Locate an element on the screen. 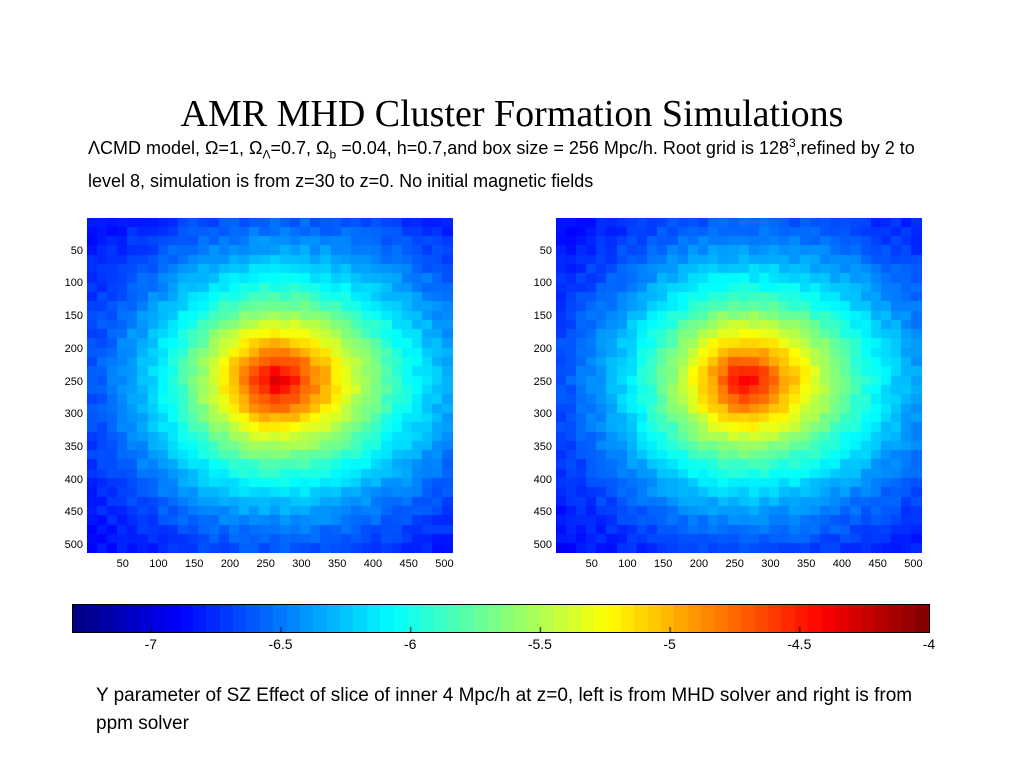 This screenshot has width=1024, height=768. right-ytick-400: 400 is located at coordinates (542, 479).